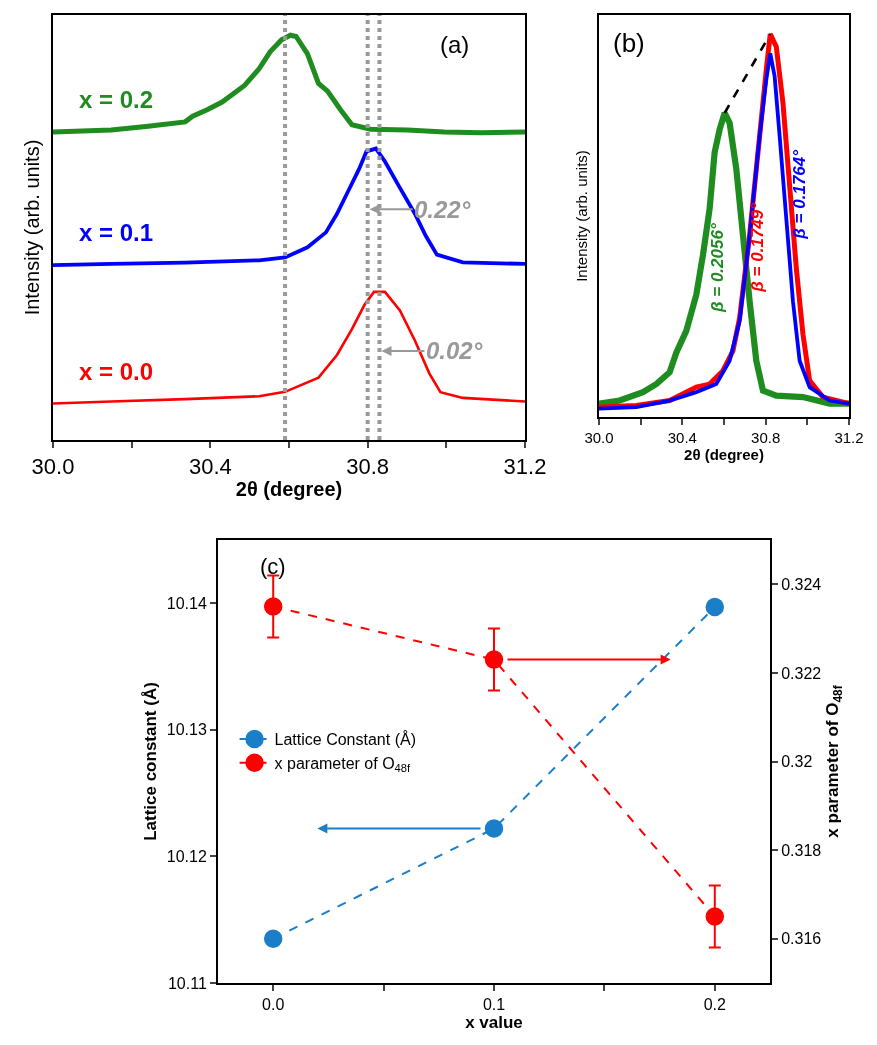 The image size is (877, 1045). I want to click on y2-tick-label: 0.316, so click(801, 939).